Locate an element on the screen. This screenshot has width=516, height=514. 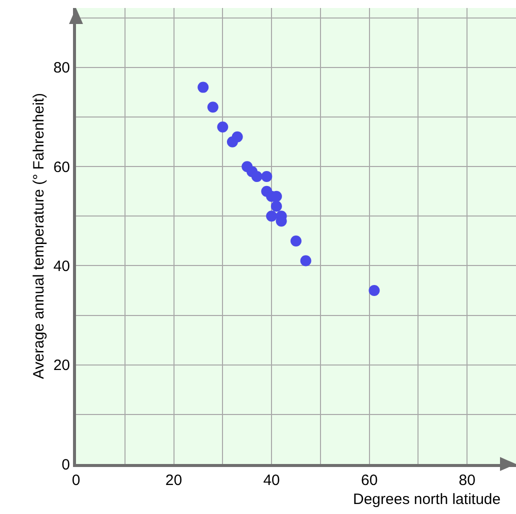
x-axis-title: Degrees north latitude is located at coordinates (427, 499).